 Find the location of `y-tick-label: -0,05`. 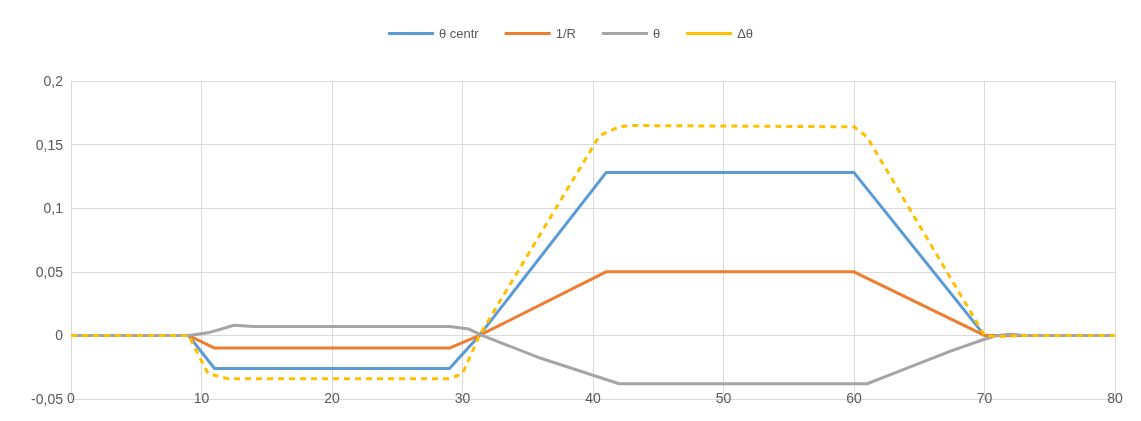

y-tick-label: -0,05 is located at coordinates (47, 399).